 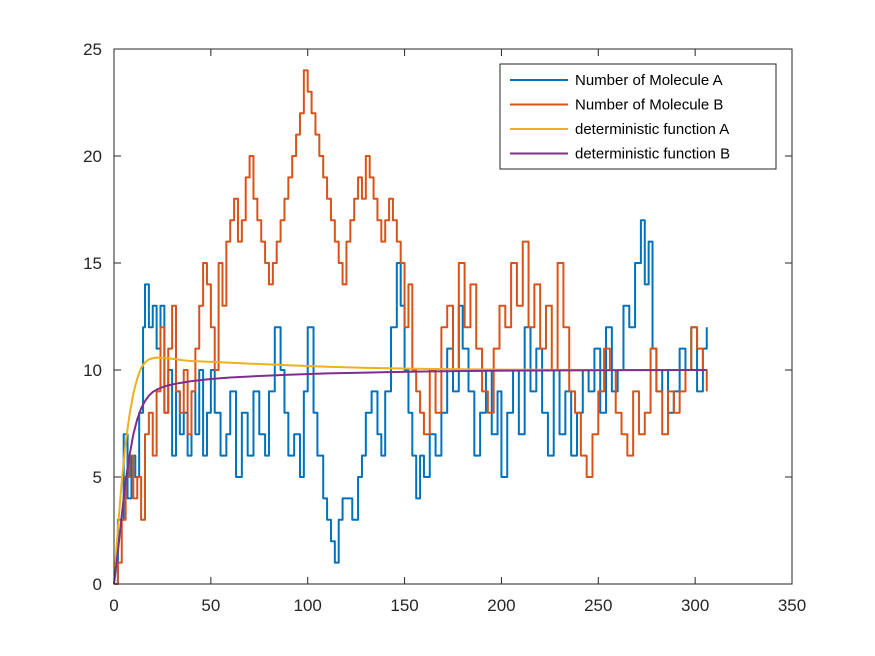 I want to click on x-tick-label: 50, so click(x=210, y=605).